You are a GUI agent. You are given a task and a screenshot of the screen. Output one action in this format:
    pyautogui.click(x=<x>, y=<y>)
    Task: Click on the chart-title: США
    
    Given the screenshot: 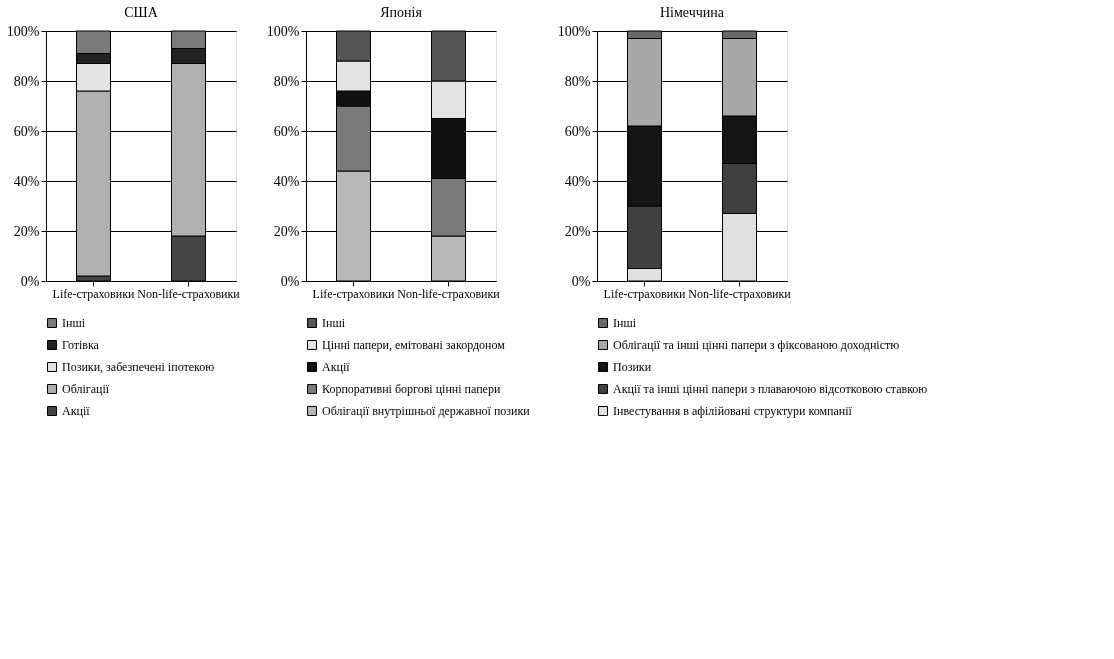 What is the action you would take?
    pyautogui.click(x=141, y=12)
    